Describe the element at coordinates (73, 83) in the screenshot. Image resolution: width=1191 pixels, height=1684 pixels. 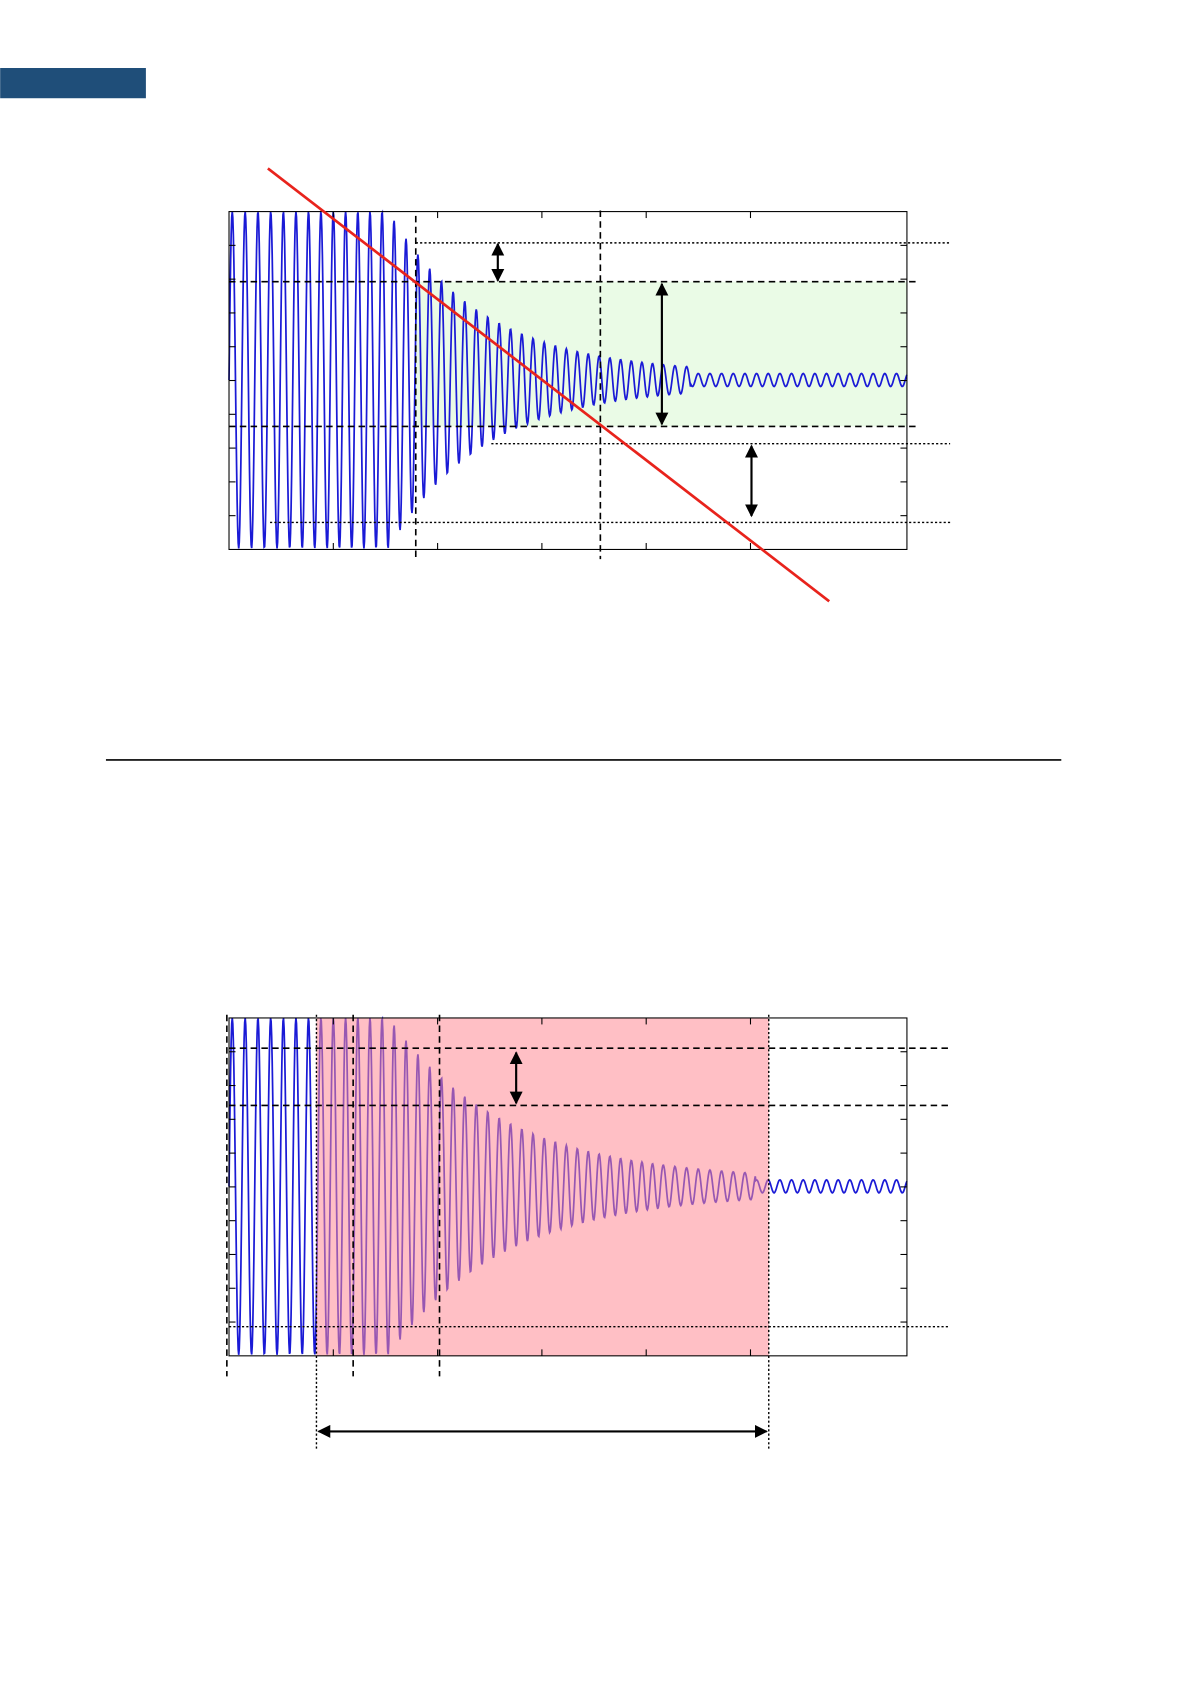
I see `header-box` at that location.